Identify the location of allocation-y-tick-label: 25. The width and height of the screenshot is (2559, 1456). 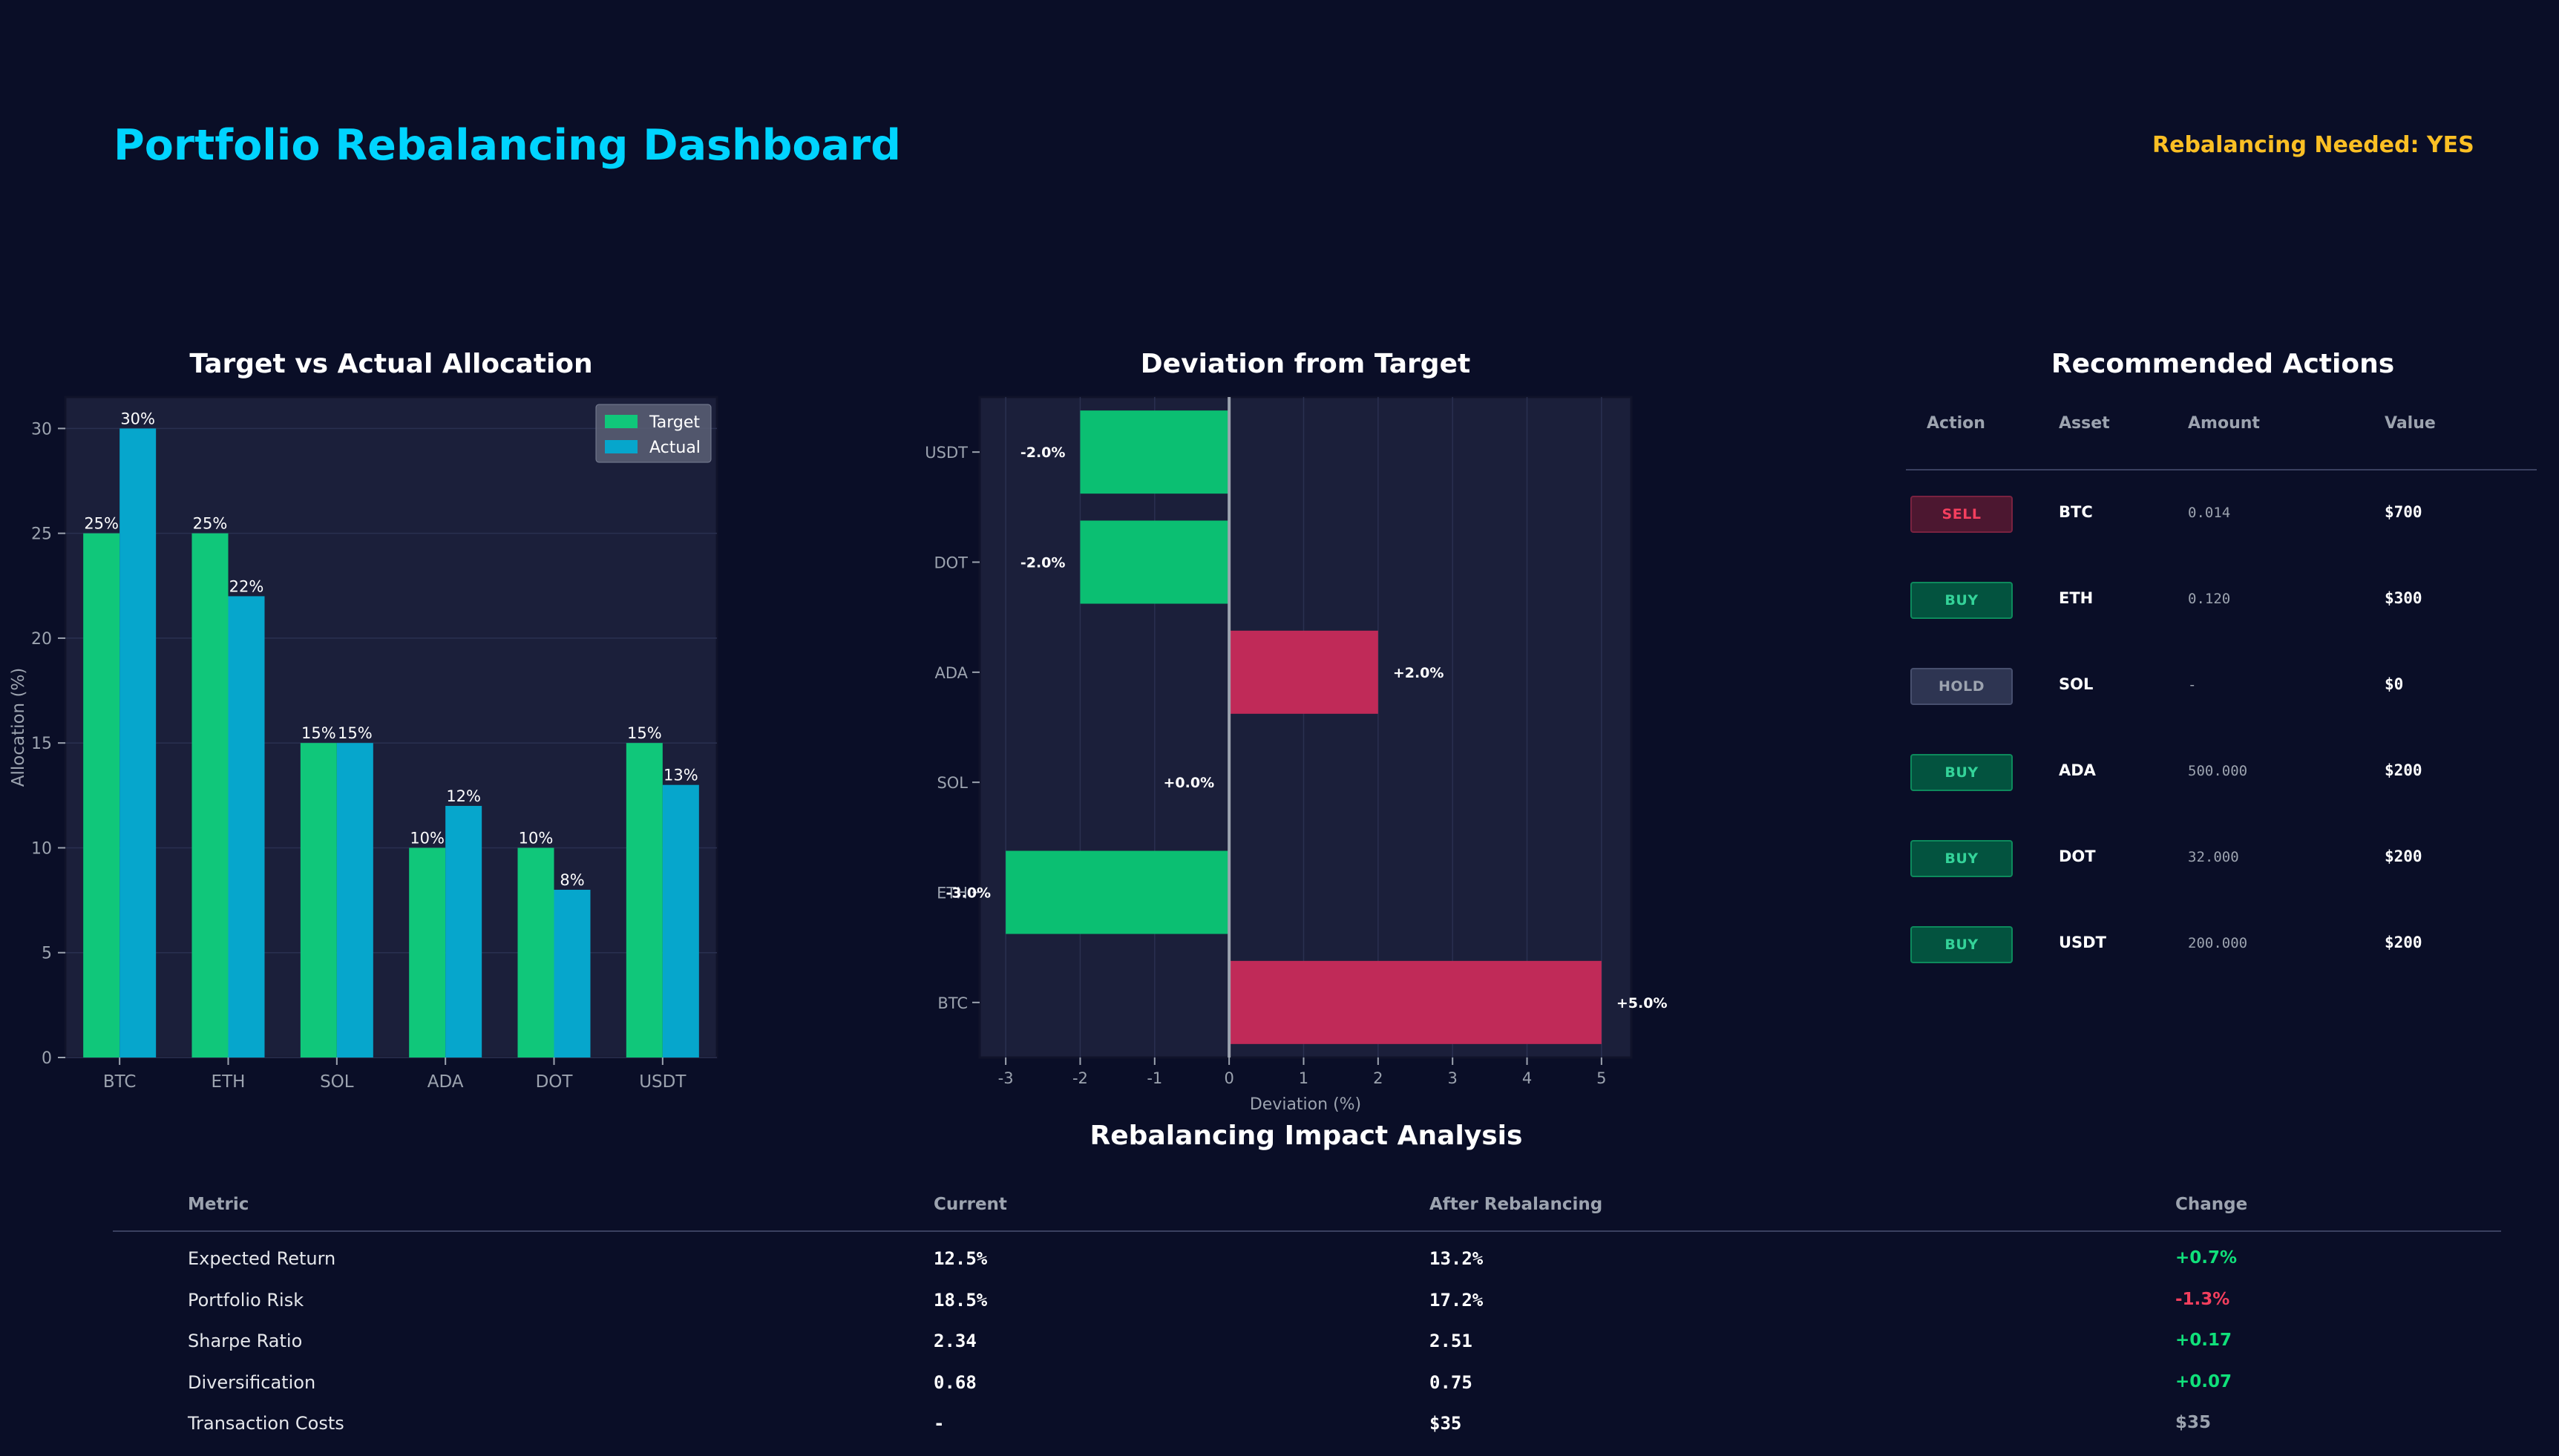
(41, 535).